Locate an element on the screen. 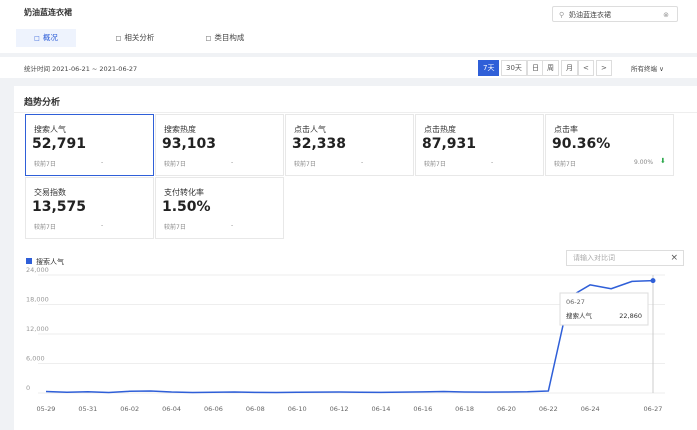 Image resolution: width=697 pixels, height=430 pixels. range-button: 周 is located at coordinates (550, 68).